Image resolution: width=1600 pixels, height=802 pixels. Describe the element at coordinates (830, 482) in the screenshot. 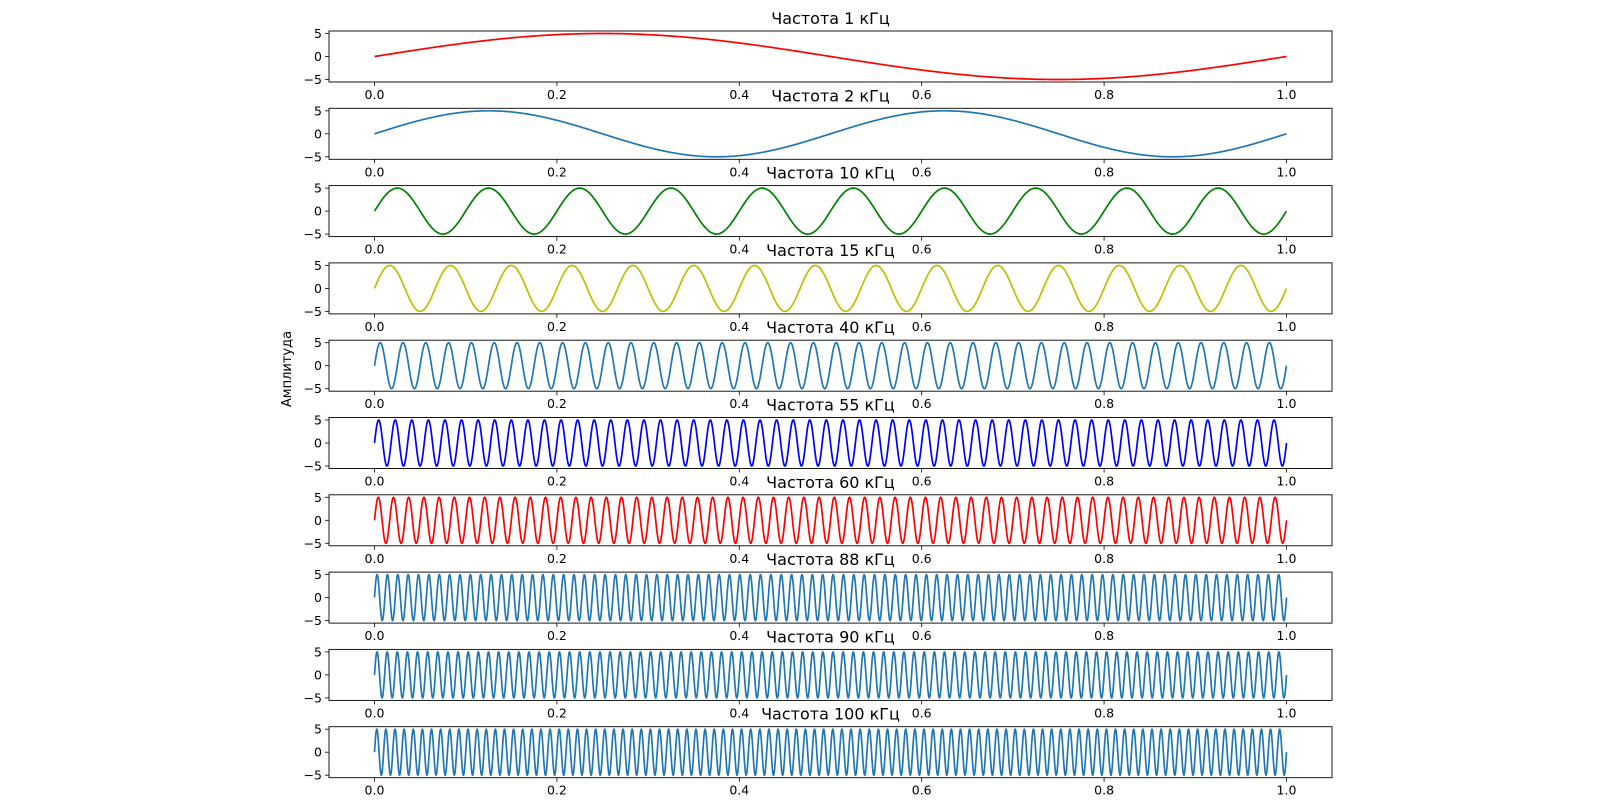

I see `subplot-title: Частота 60 кГц` at that location.